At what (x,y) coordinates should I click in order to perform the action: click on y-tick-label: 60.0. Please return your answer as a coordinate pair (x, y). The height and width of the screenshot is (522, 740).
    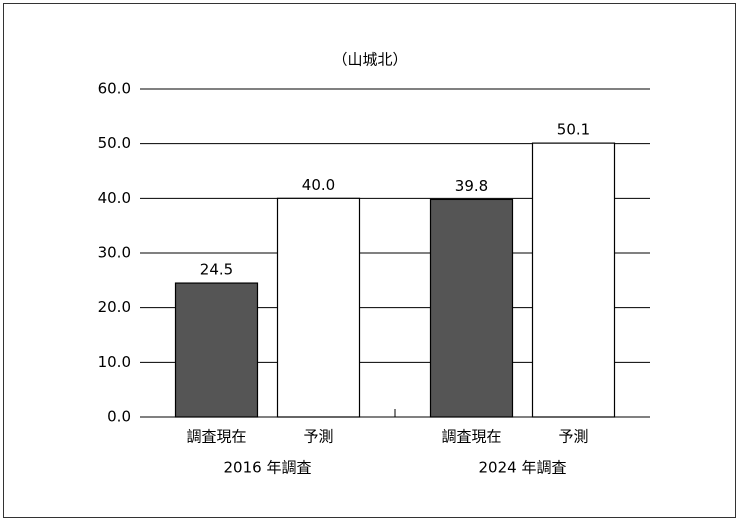
    Looking at the image, I should click on (114, 89).